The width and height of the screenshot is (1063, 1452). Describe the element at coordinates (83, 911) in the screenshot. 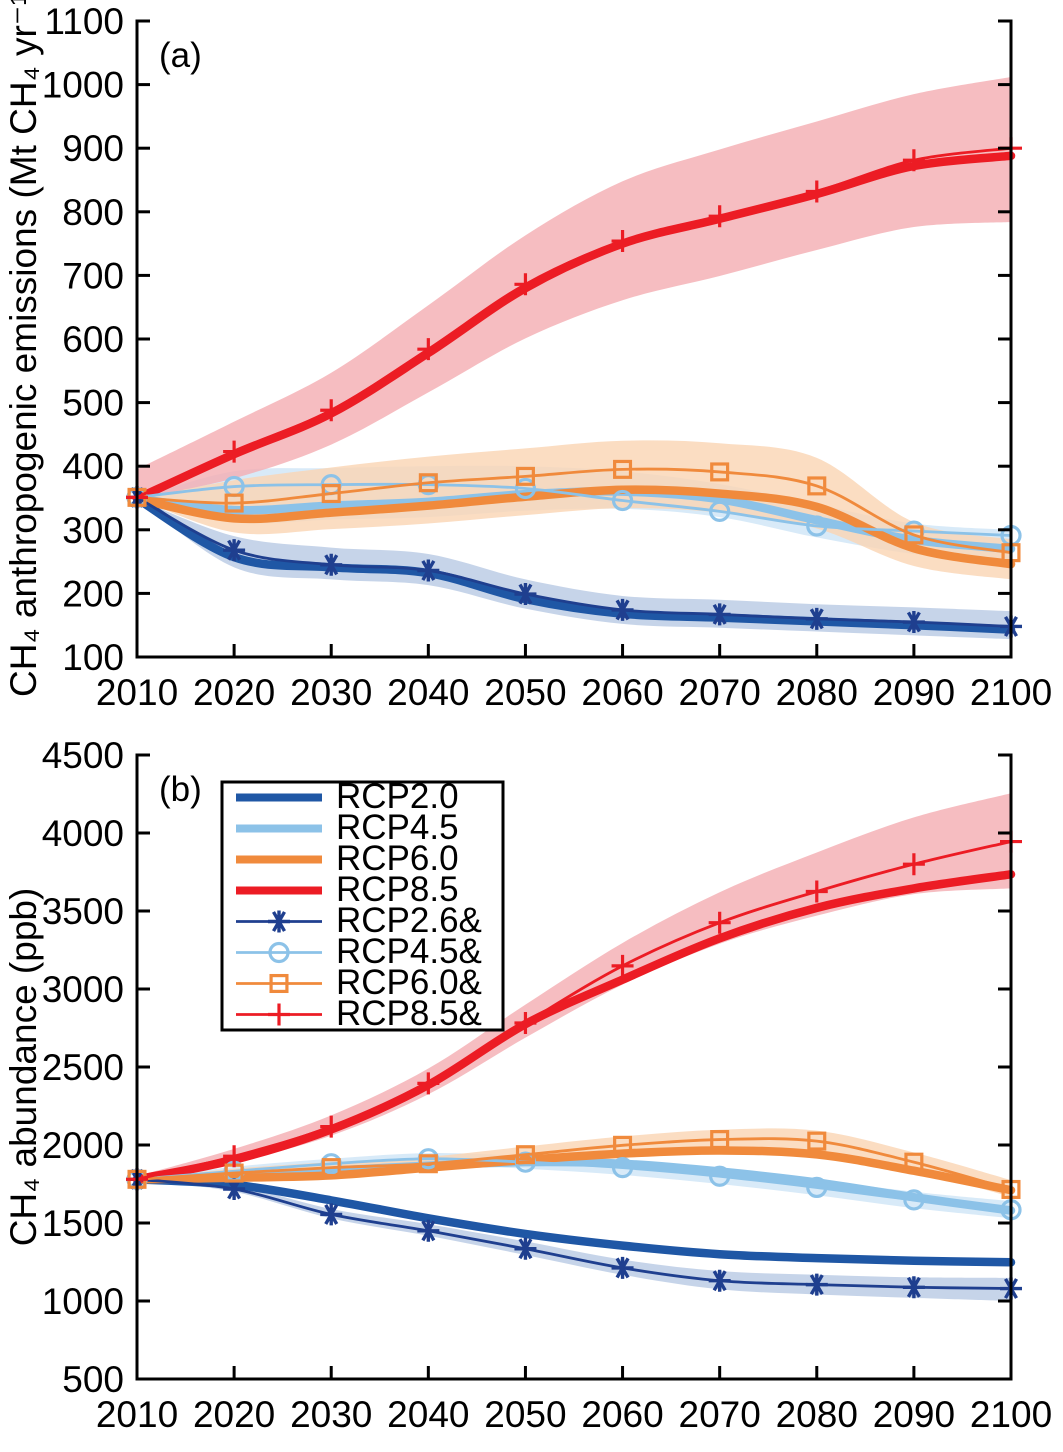

I see `y-tick-label: 3500` at that location.